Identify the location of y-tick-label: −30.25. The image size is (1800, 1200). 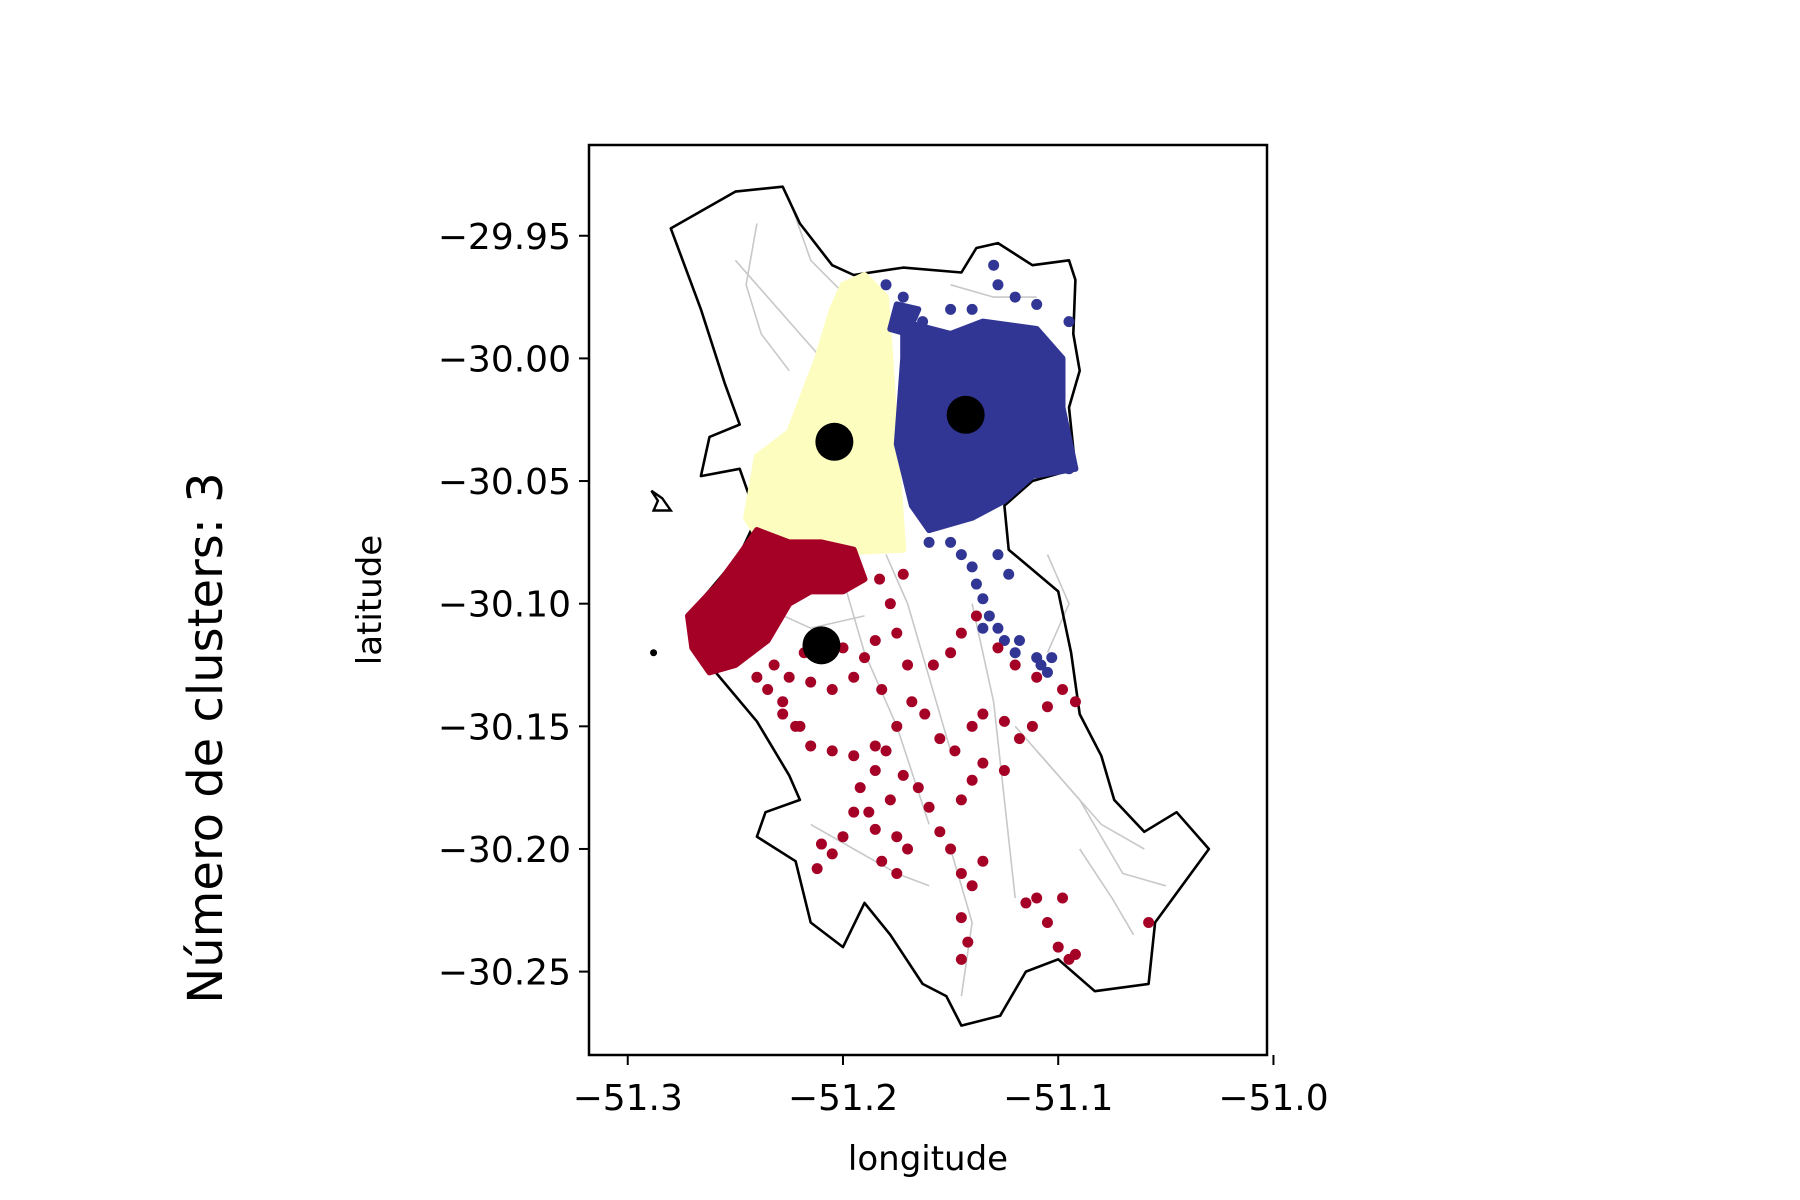
(504, 973).